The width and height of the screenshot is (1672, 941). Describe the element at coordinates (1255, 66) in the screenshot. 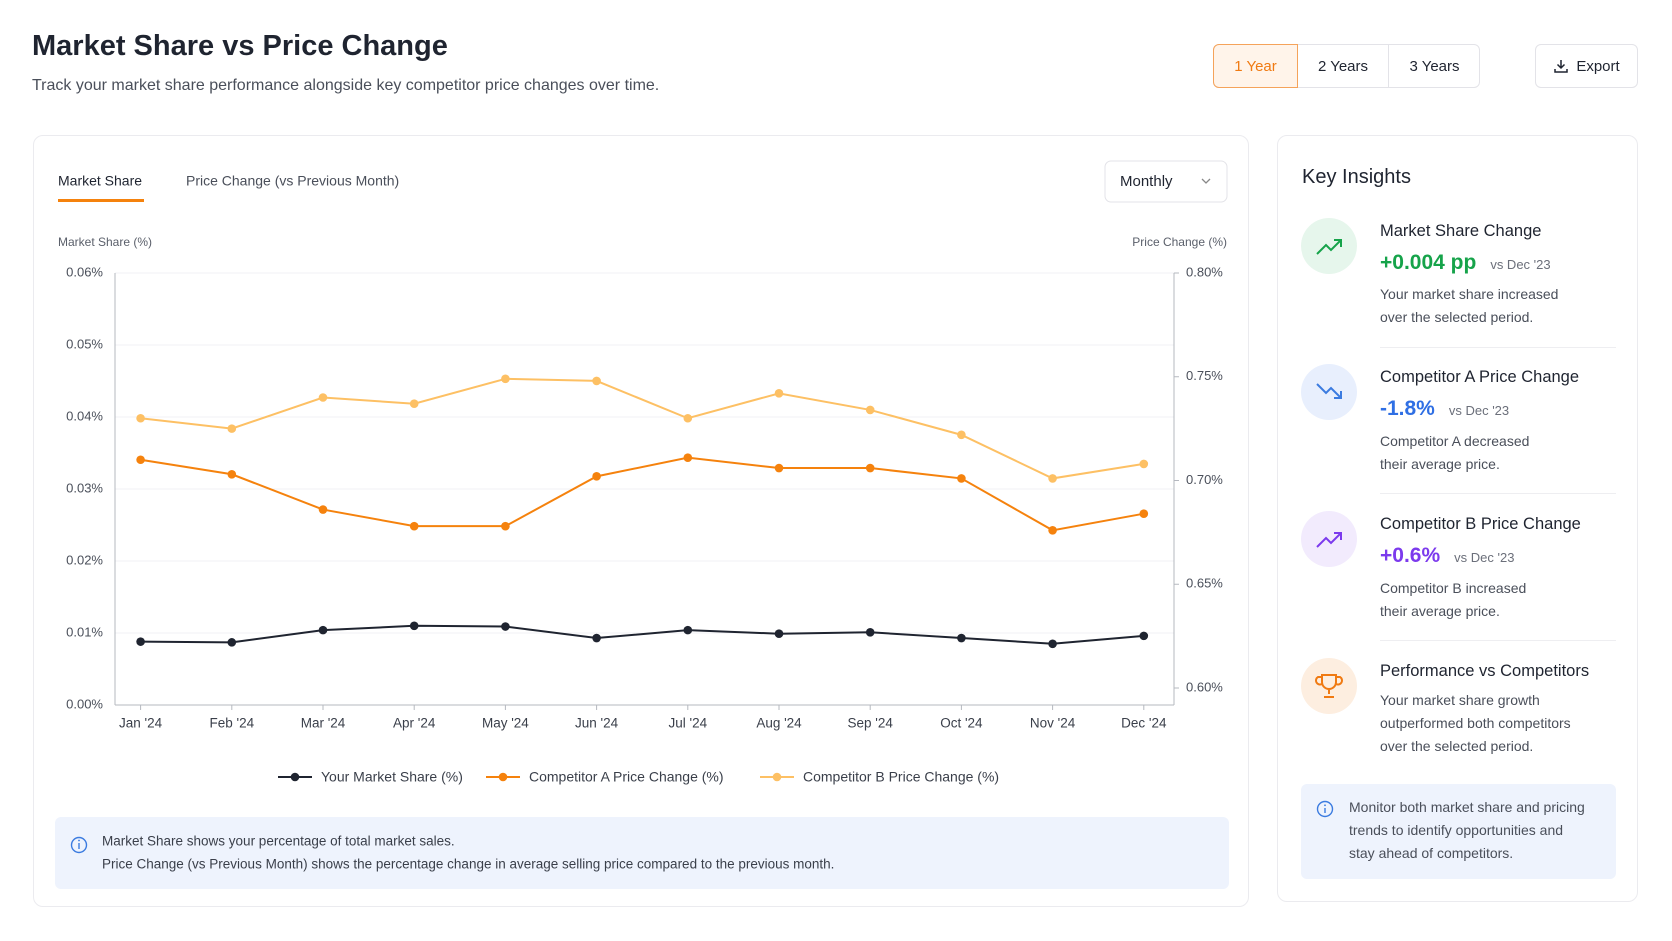

I see `period-button: 1 Year` at that location.